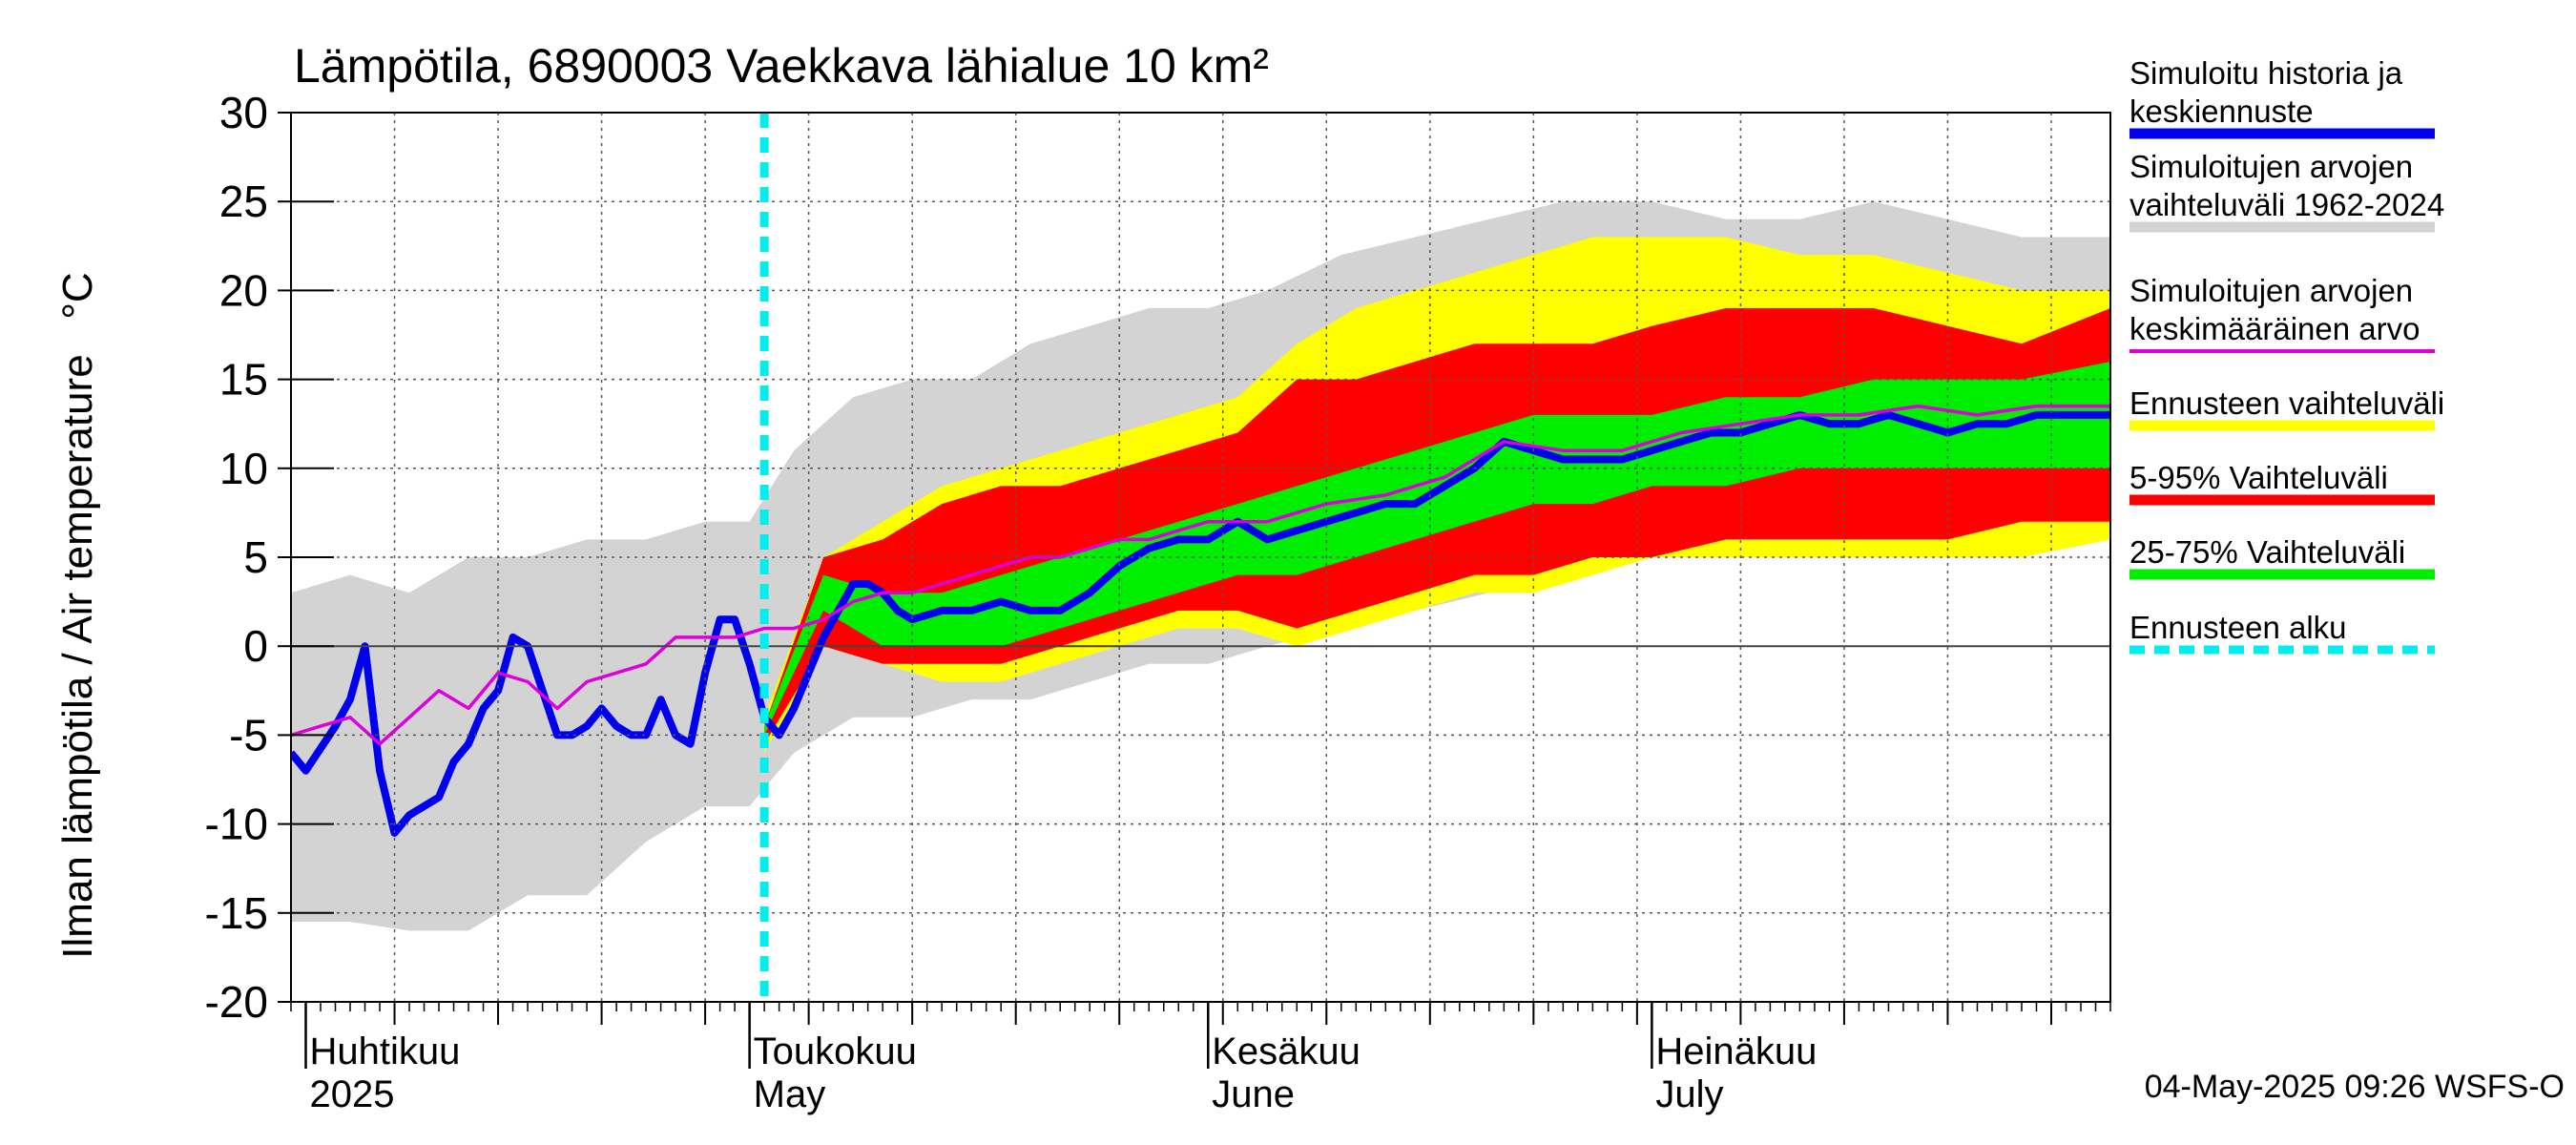 The height and width of the screenshot is (1145, 2576). Describe the element at coordinates (236, 913) in the screenshot. I see `y-tick-label: -15` at that location.